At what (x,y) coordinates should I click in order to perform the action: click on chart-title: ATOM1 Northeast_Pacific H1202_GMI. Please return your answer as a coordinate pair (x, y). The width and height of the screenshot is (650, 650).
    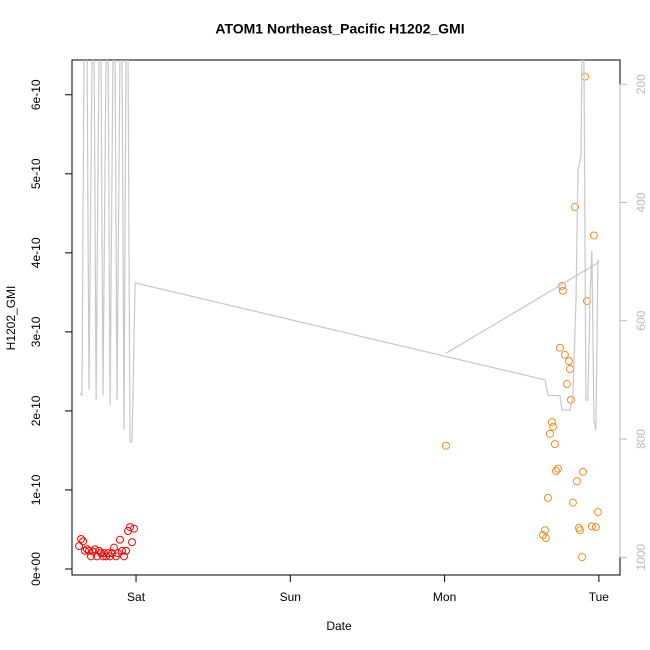
    Looking at the image, I should click on (339, 29).